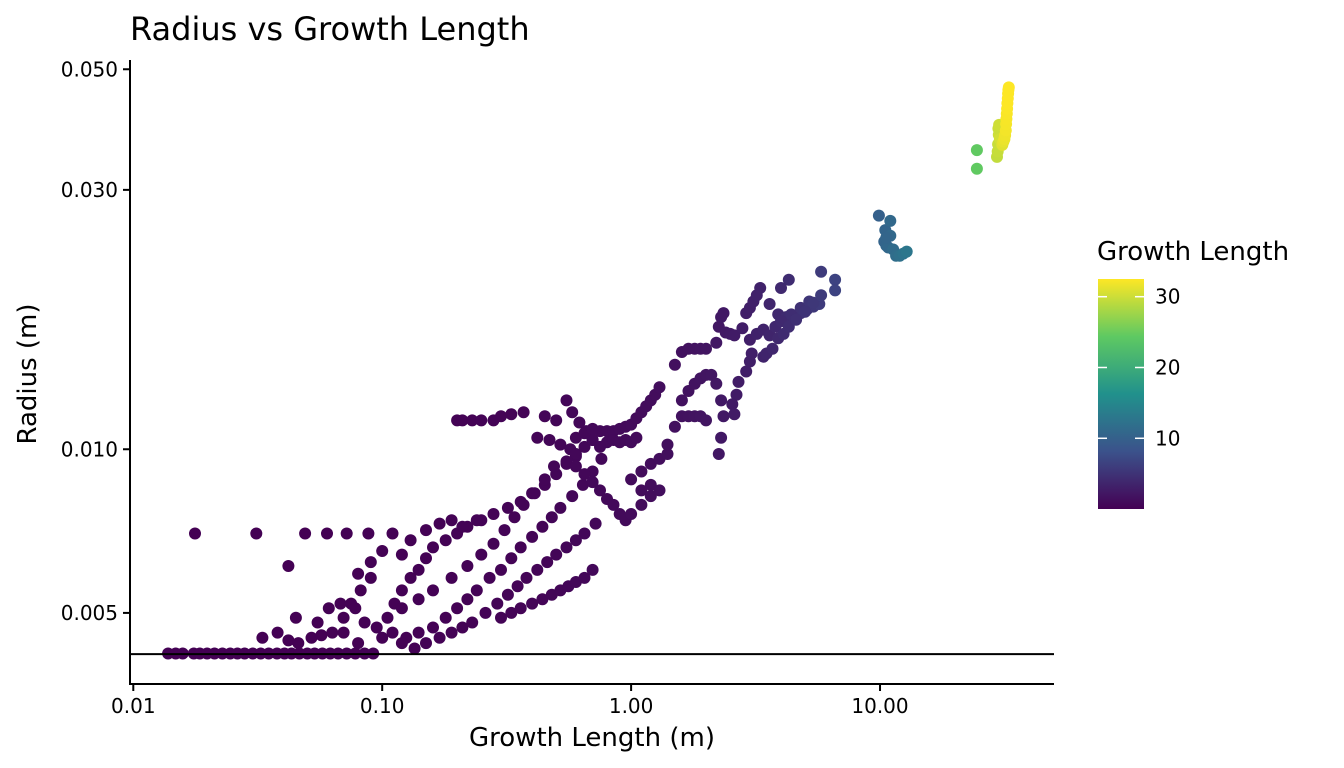 The image size is (1344, 768). I want to click on y-tick-label: 0.010, so click(89, 449).